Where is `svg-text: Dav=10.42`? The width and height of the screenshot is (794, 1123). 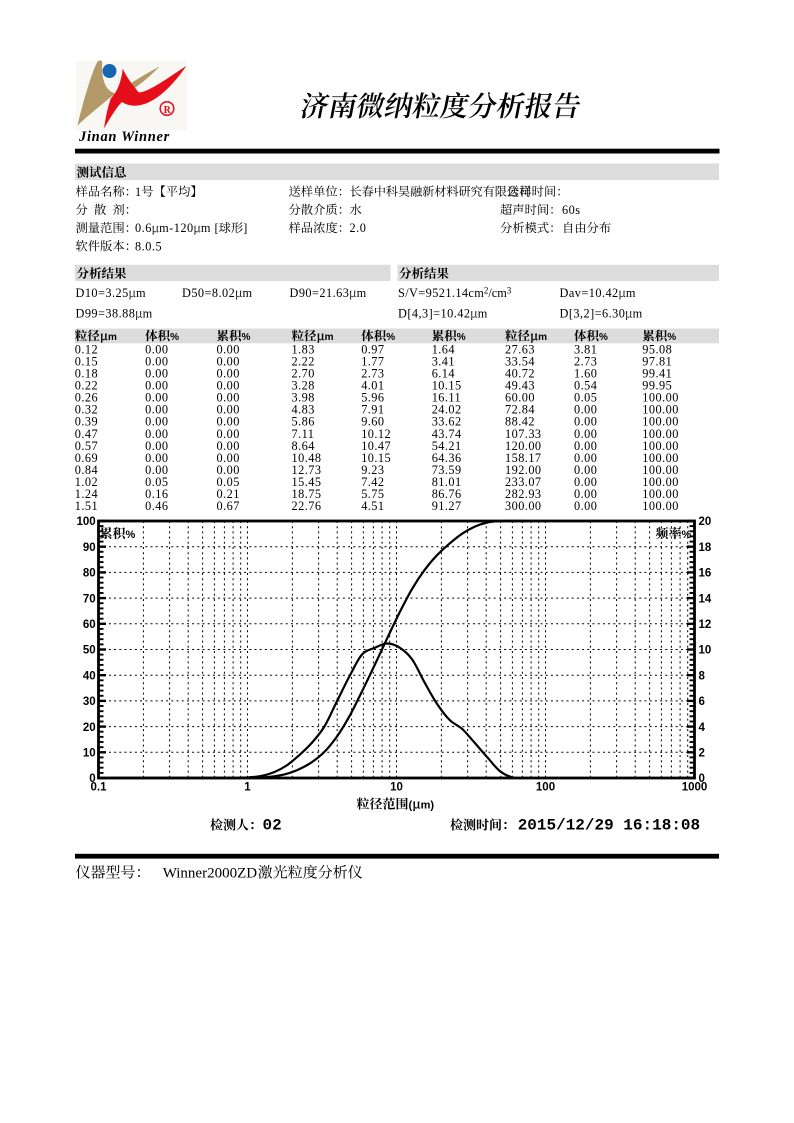 svg-text: Dav=10.42 is located at coordinates (589, 293).